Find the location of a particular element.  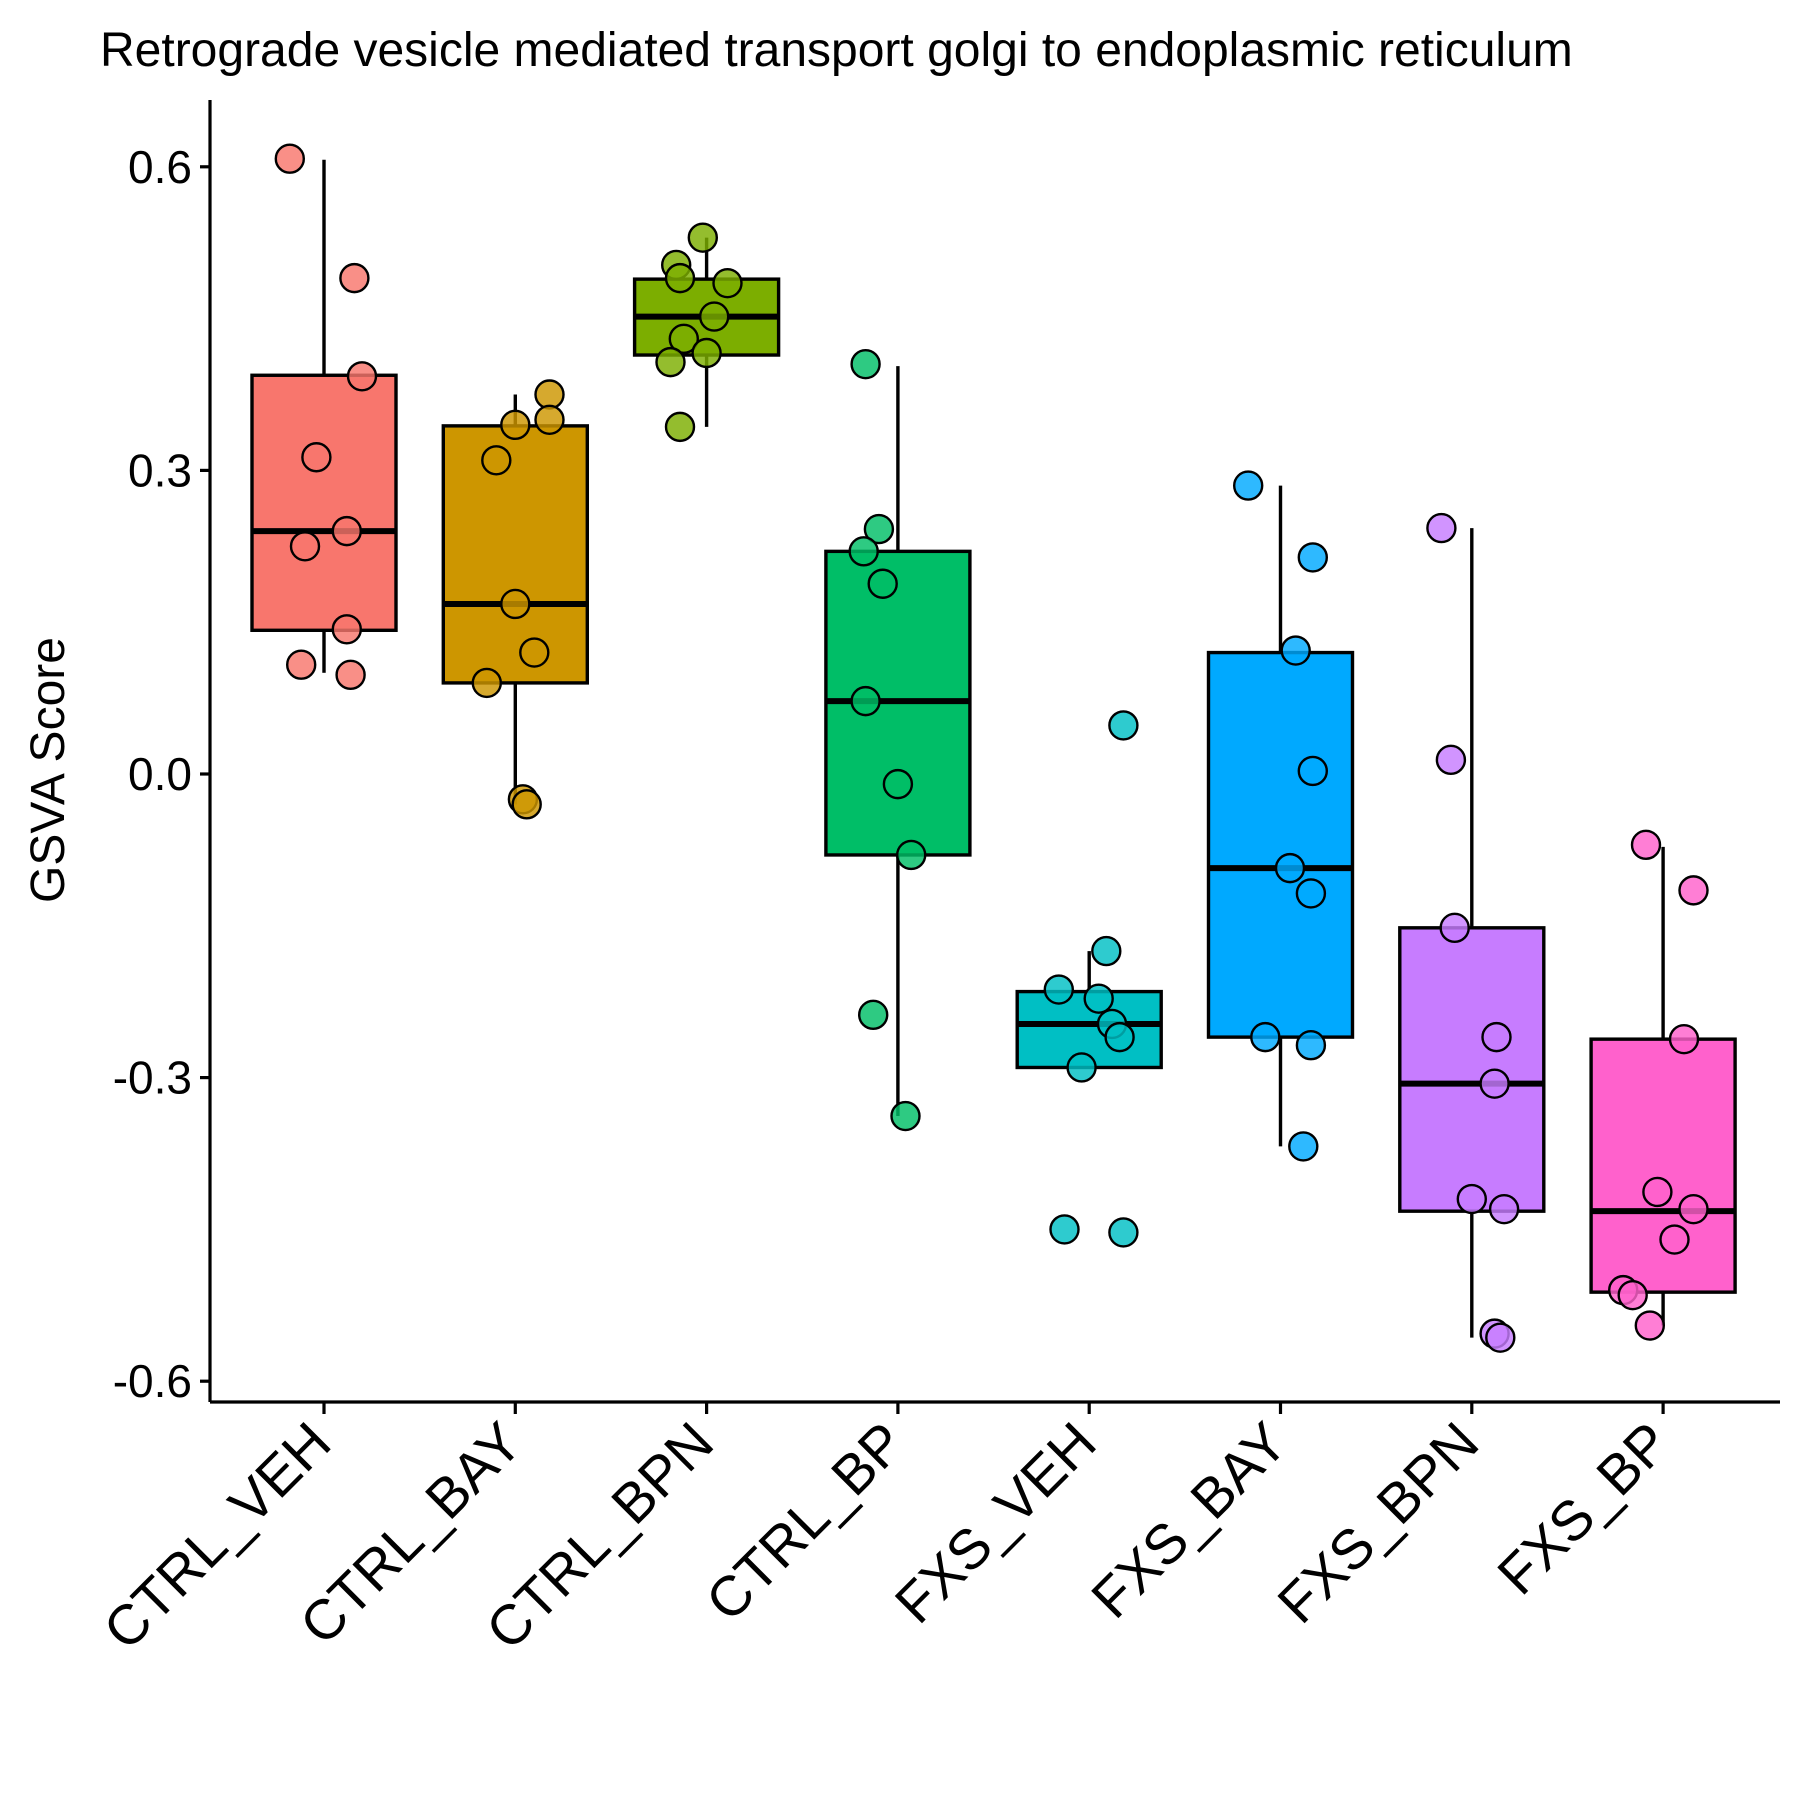

box-group-fxs-bp is located at coordinates (1663, 1086).